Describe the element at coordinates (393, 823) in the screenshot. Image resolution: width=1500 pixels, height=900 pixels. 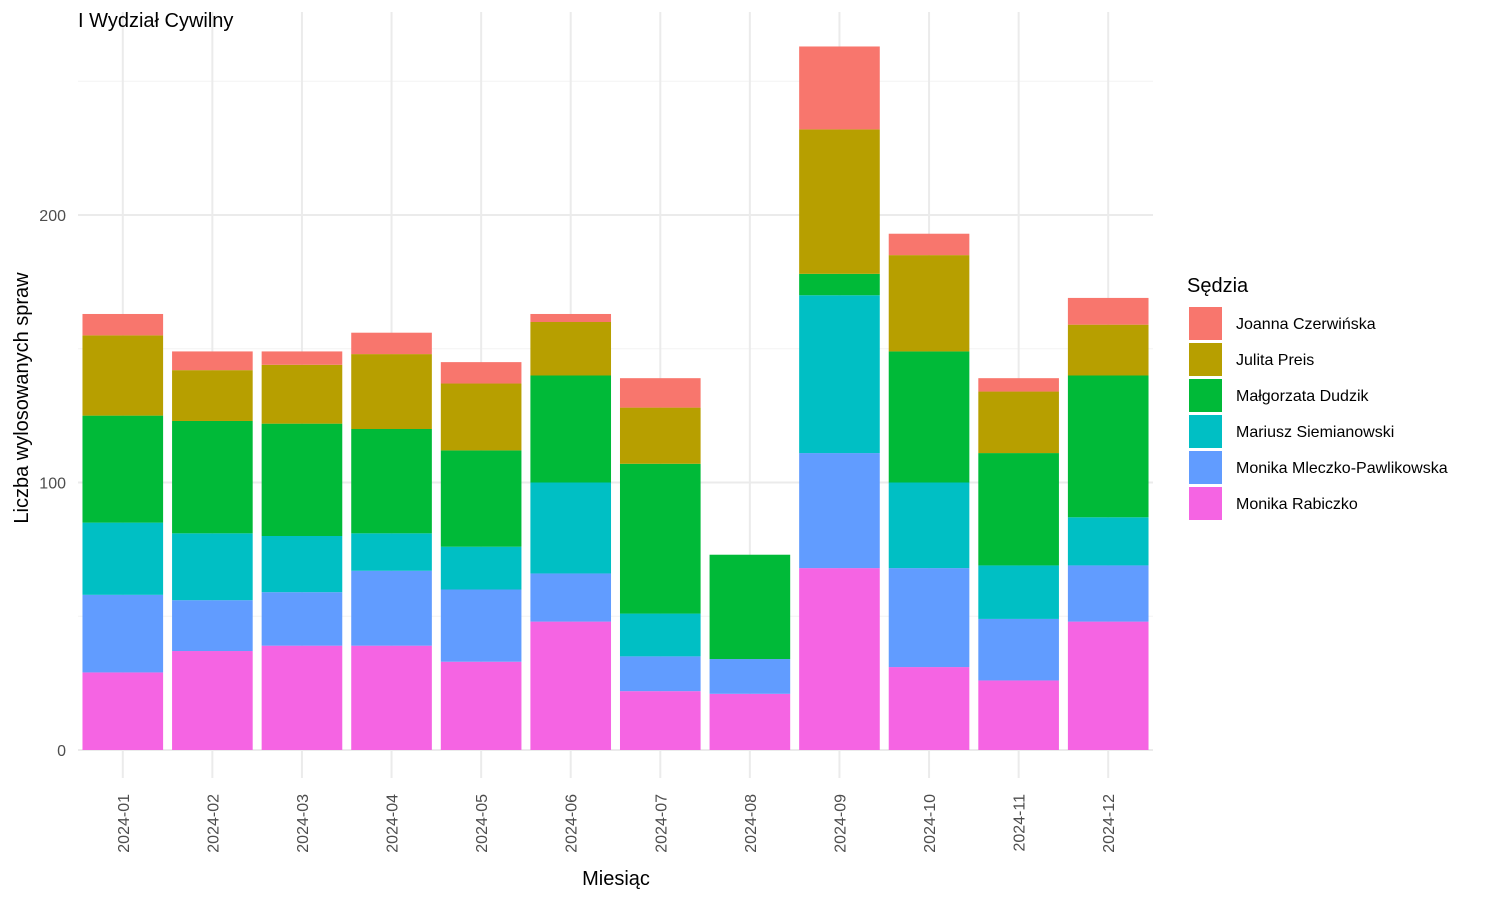
I see `x-tick-label: 2024-04` at that location.